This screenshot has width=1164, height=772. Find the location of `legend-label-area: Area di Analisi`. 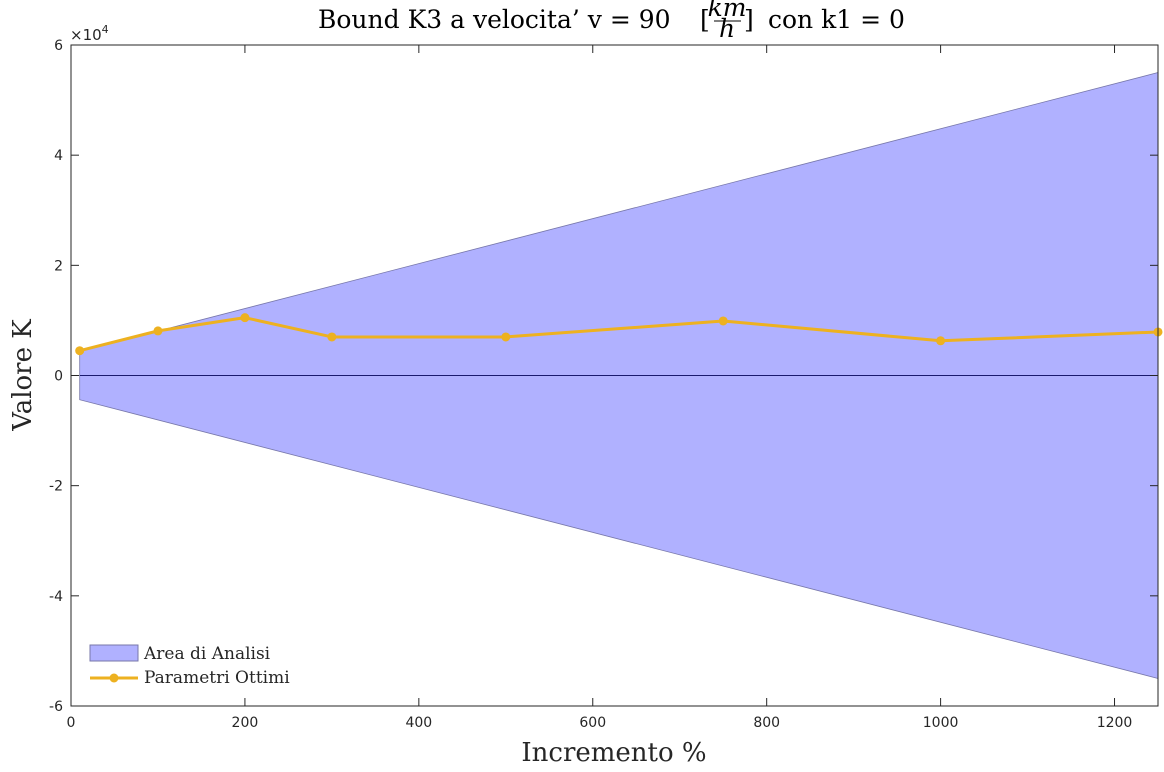

legend-label-area: Area di Analisi is located at coordinates (207, 654).